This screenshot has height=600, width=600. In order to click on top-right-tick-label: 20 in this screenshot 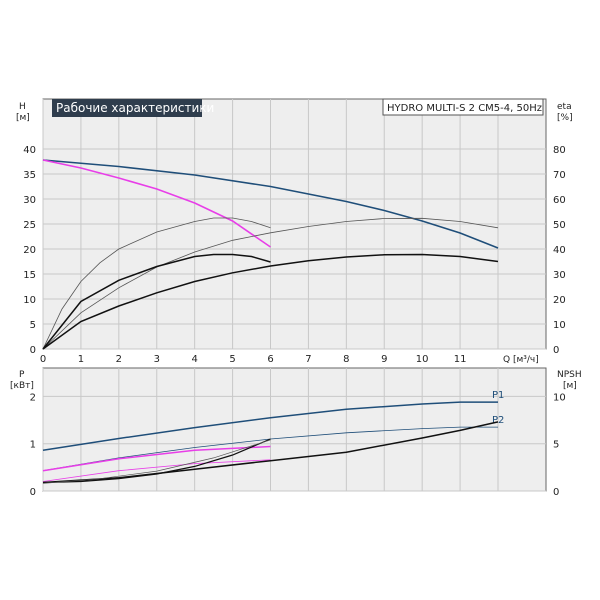, I will do `click(559, 300)`.